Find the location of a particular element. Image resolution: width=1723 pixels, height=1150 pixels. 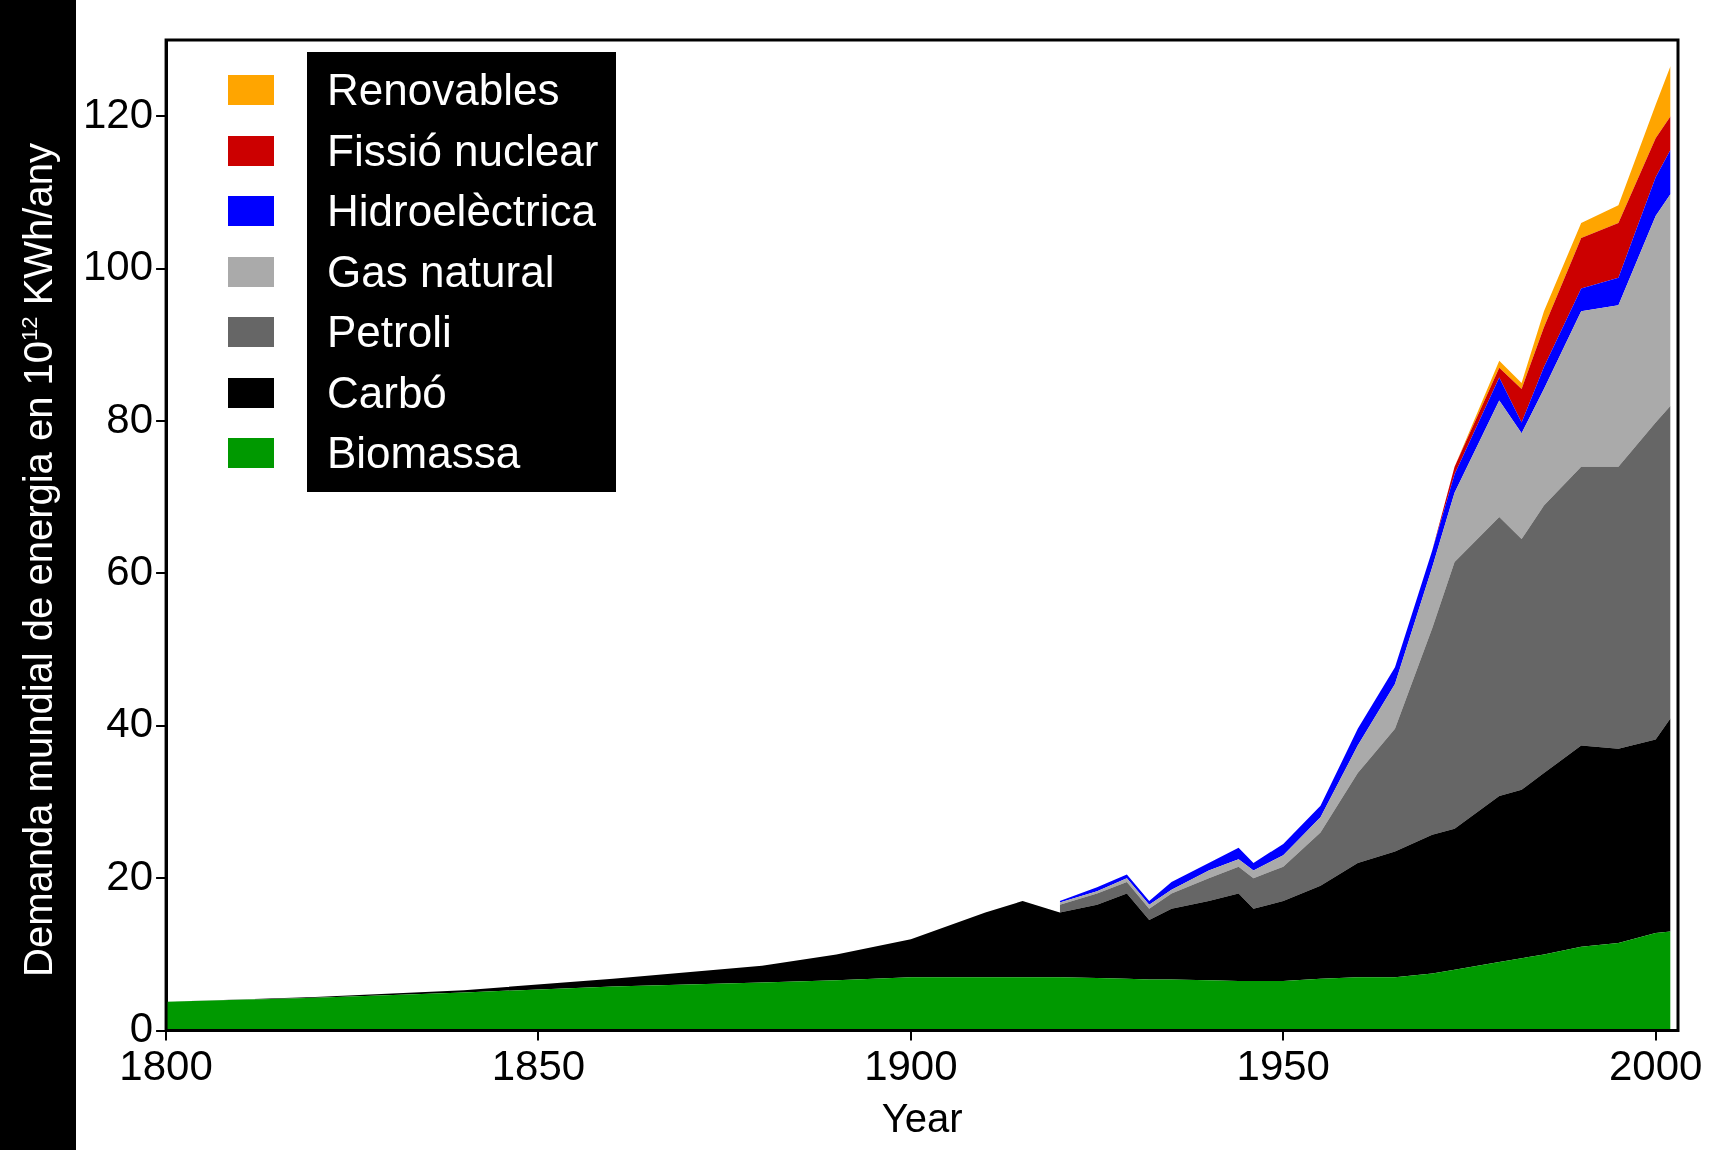

y-tick-label: 60 is located at coordinates (130, 570).